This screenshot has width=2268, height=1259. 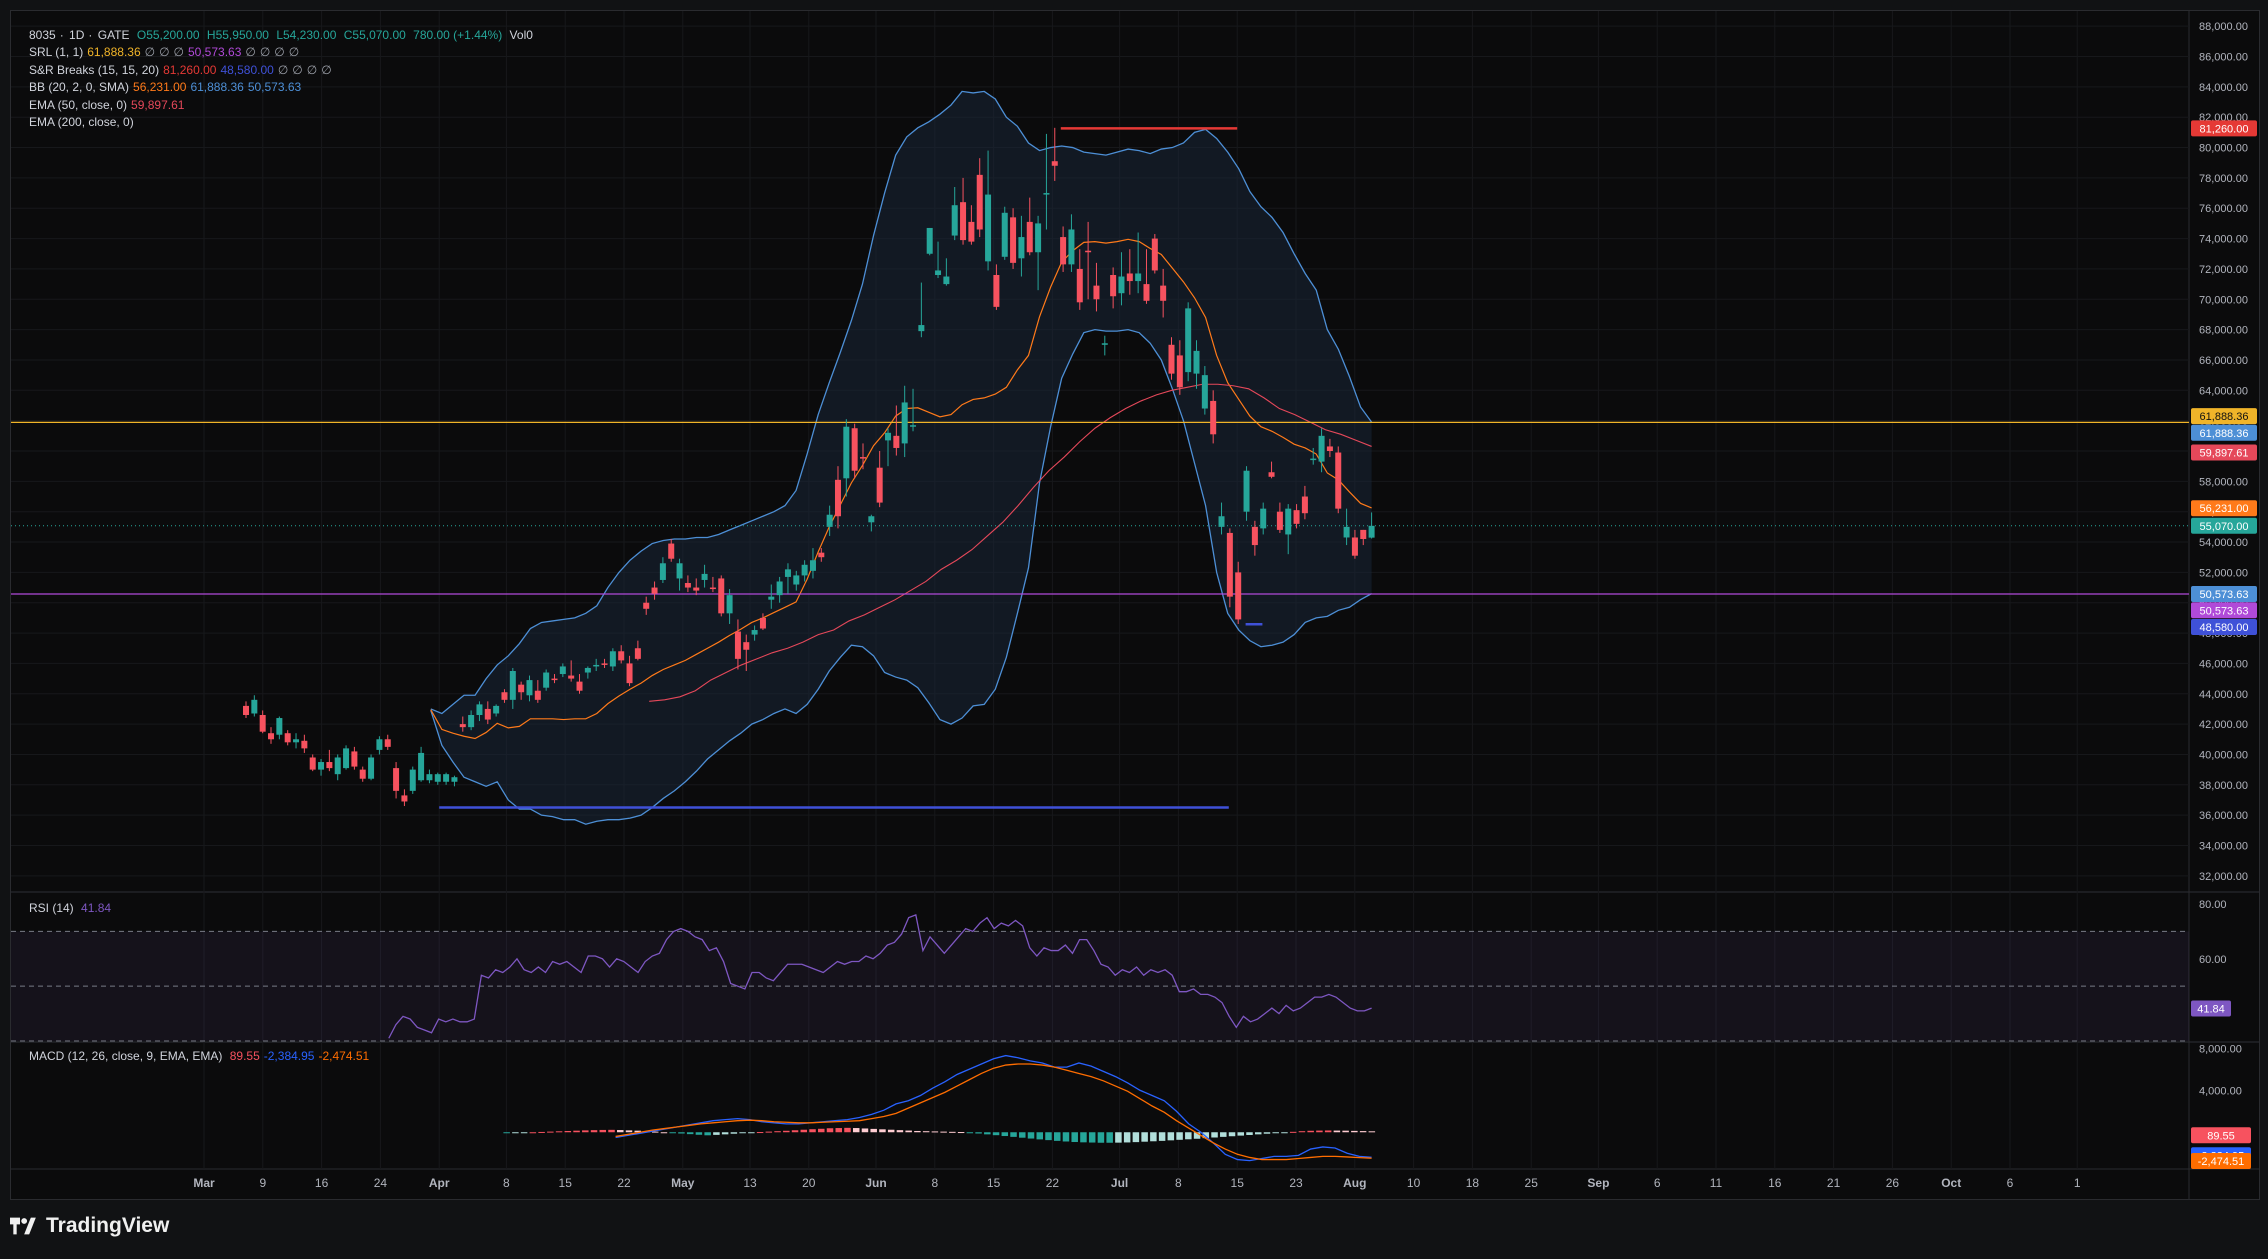 I want to click on price-tick-label: 78,000.00, so click(x=2223, y=179).